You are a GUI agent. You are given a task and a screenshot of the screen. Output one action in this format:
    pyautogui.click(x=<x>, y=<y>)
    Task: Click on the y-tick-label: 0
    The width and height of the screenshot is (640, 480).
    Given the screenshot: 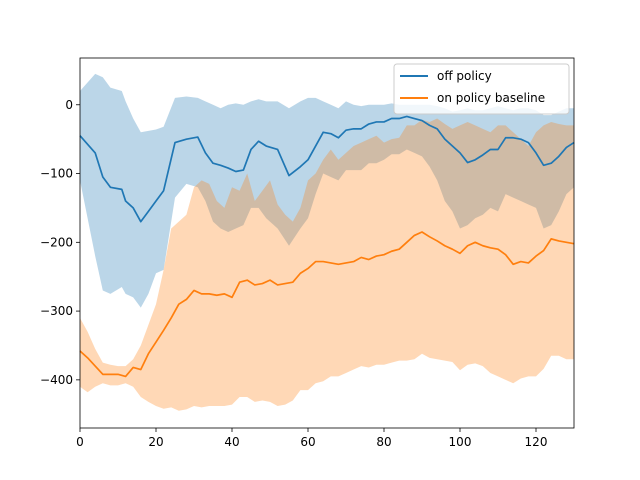 What is the action you would take?
    pyautogui.click(x=69, y=105)
    